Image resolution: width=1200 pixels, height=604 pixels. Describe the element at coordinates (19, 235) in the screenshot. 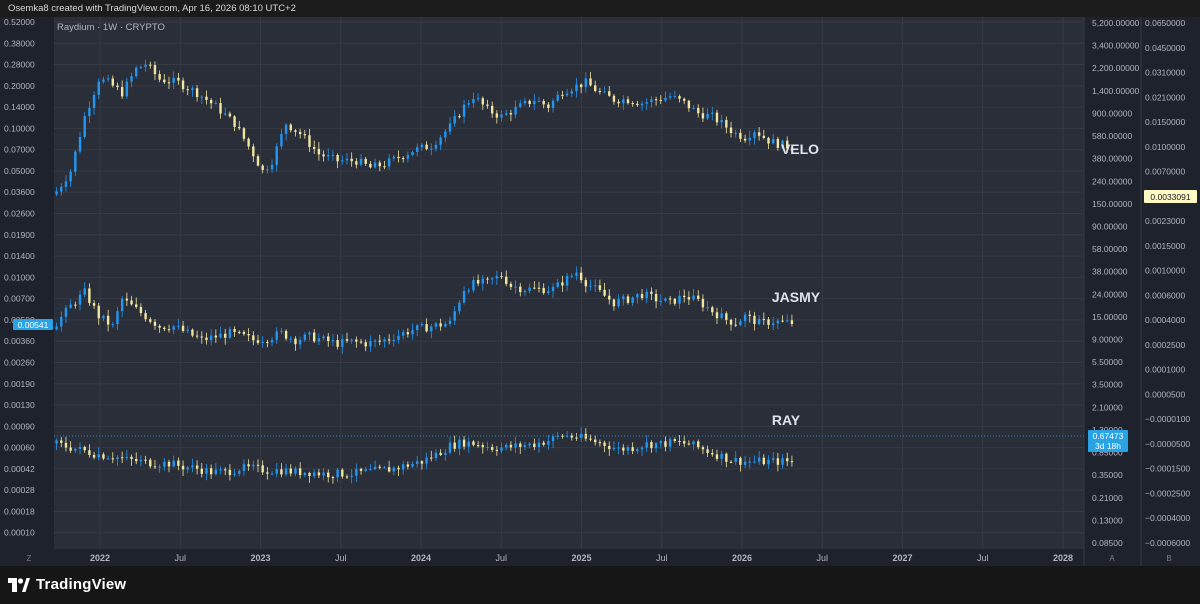

I see `left-axis-tick: 0.01900` at that location.